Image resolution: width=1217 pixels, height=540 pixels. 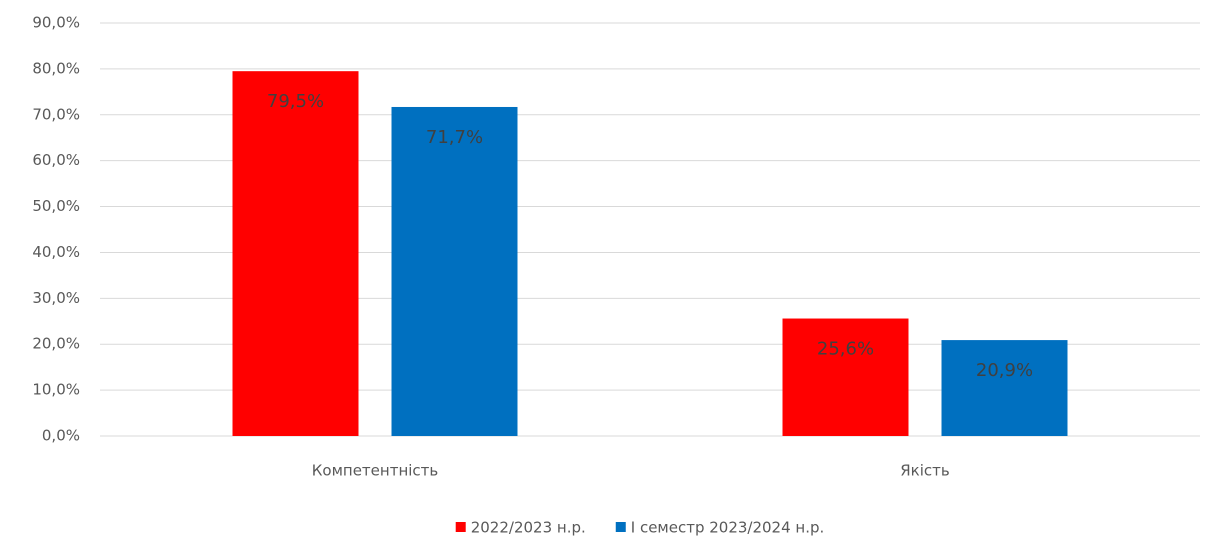 I want to click on data-label: 20,9%, so click(x=1004, y=370).